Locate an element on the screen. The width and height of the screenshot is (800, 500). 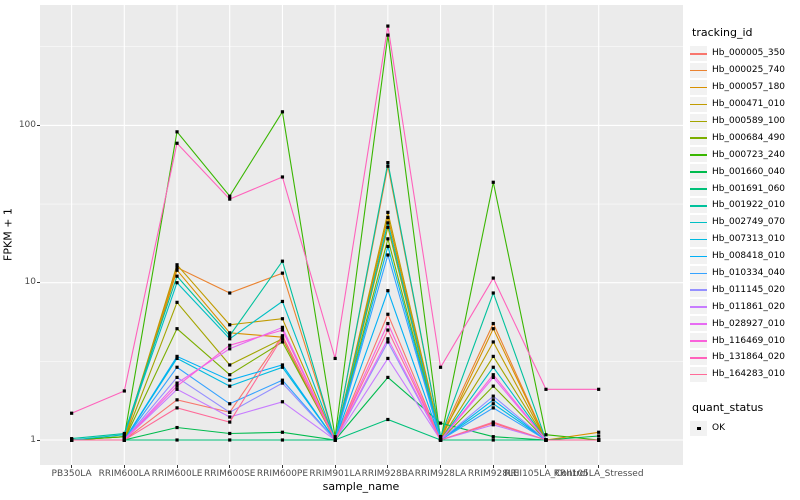
x-tick-label: RRIM928BA is located at coordinates (388, 474).